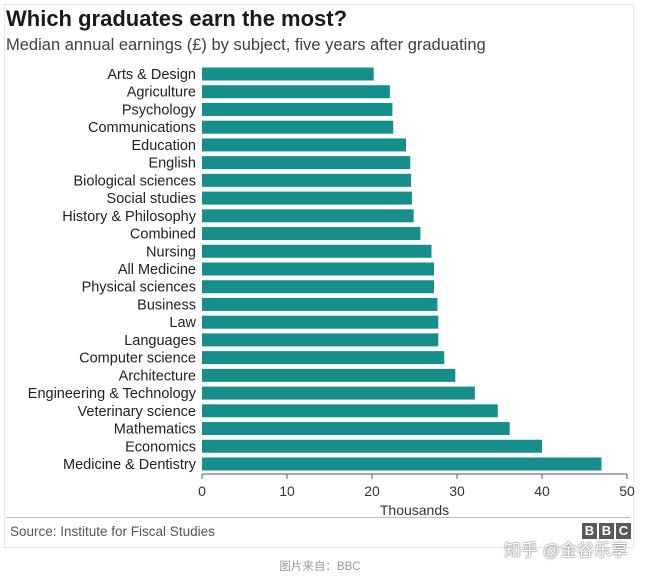 This screenshot has width=660, height=576. I want to click on x-tick-label: 20, so click(372, 491).